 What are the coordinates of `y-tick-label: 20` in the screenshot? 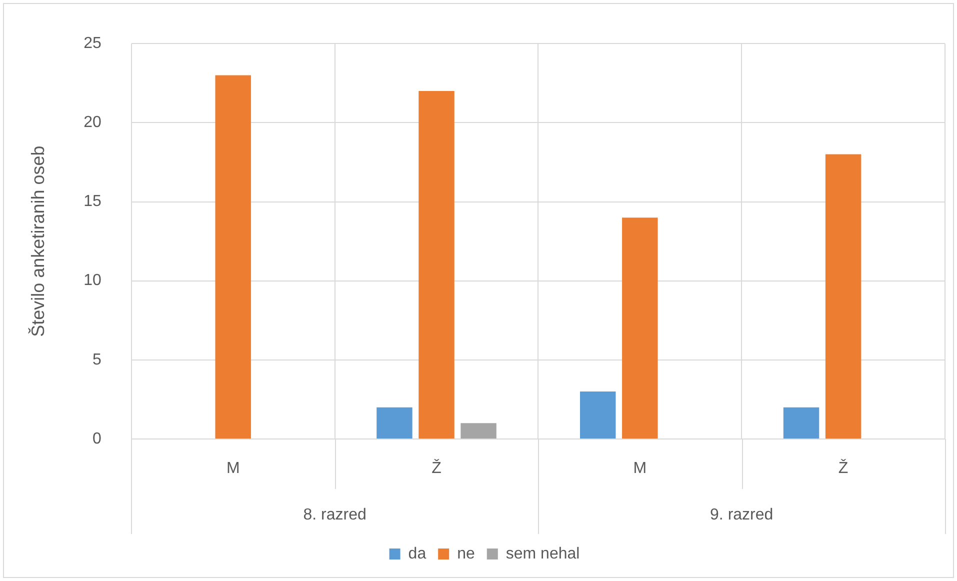 It's located at (93, 123).